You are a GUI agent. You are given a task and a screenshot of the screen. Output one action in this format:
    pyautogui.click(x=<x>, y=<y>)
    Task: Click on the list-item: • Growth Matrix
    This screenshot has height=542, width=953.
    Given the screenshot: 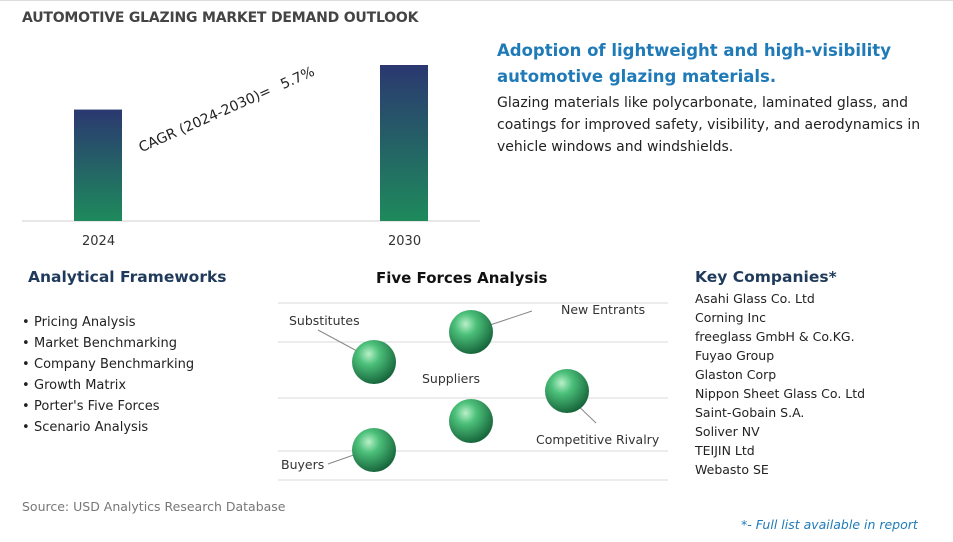 What is the action you would take?
    pyautogui.click(x=74, y=385)
    